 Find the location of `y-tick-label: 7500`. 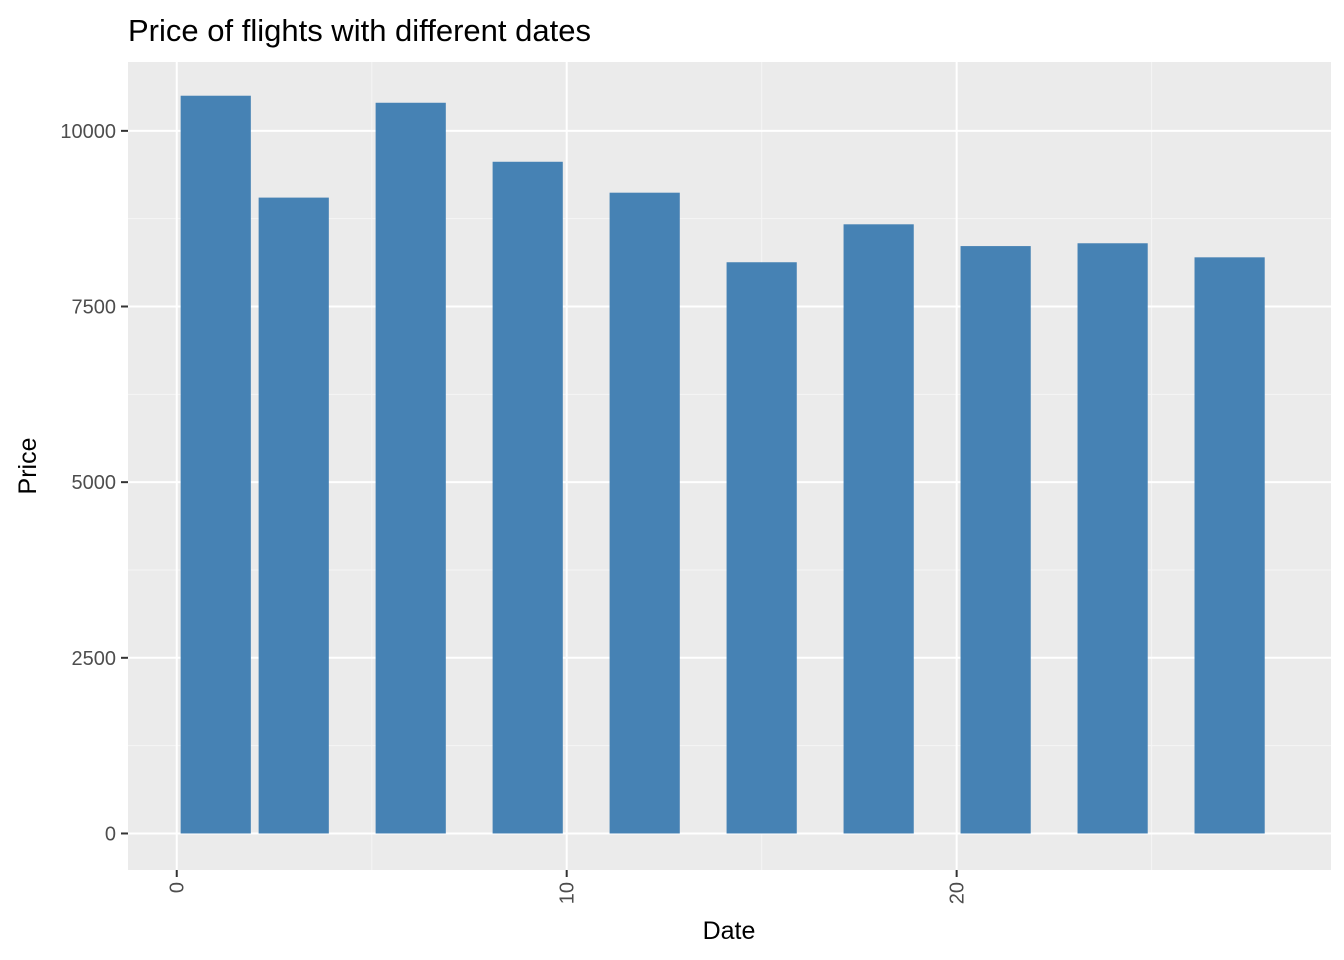

y-tick-label: 7500 is located at coordinates (94, 308).